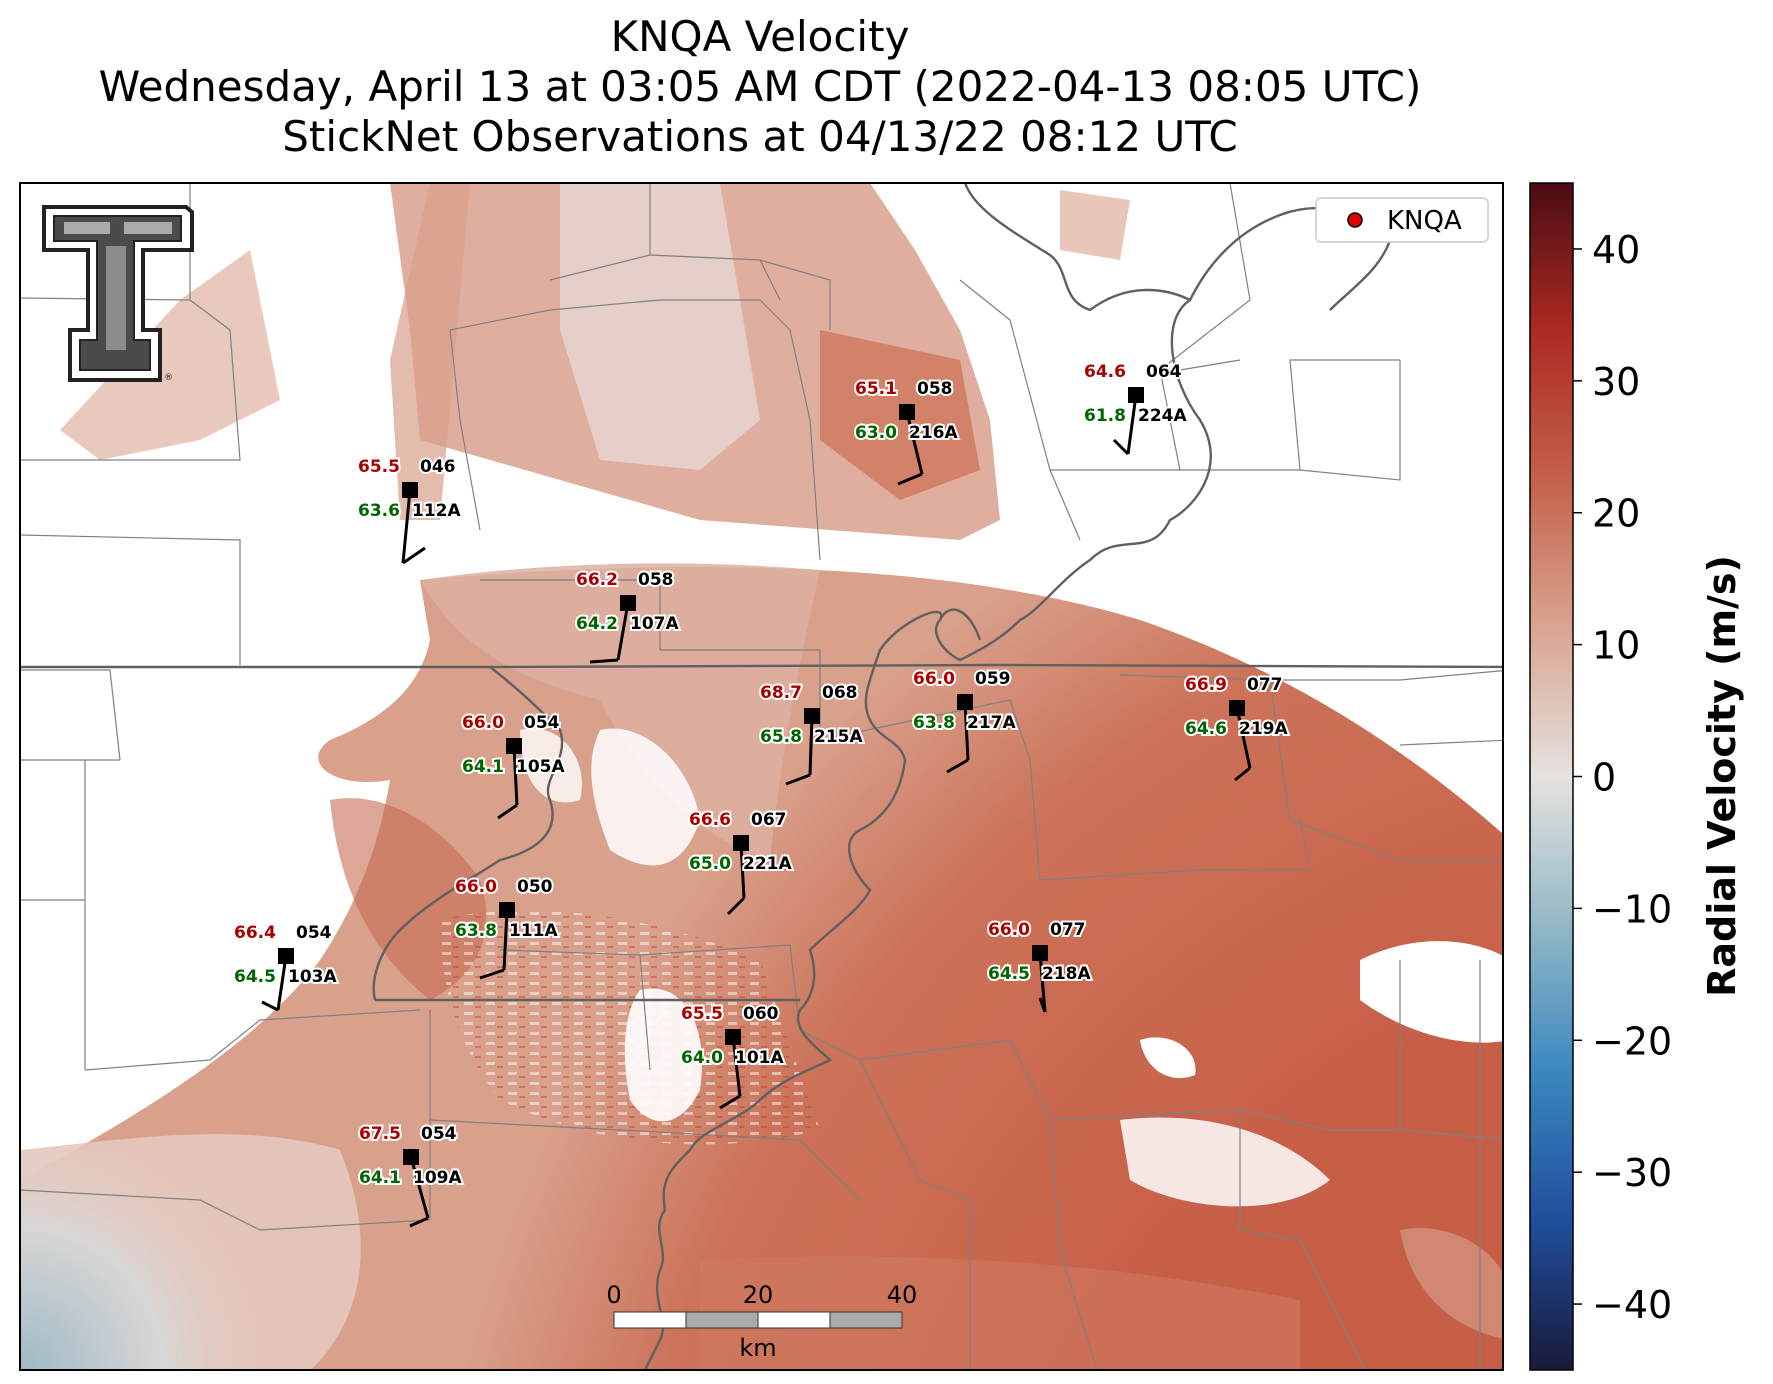  I want to click on station-dewpoint: 65.8, so click(781, 737).